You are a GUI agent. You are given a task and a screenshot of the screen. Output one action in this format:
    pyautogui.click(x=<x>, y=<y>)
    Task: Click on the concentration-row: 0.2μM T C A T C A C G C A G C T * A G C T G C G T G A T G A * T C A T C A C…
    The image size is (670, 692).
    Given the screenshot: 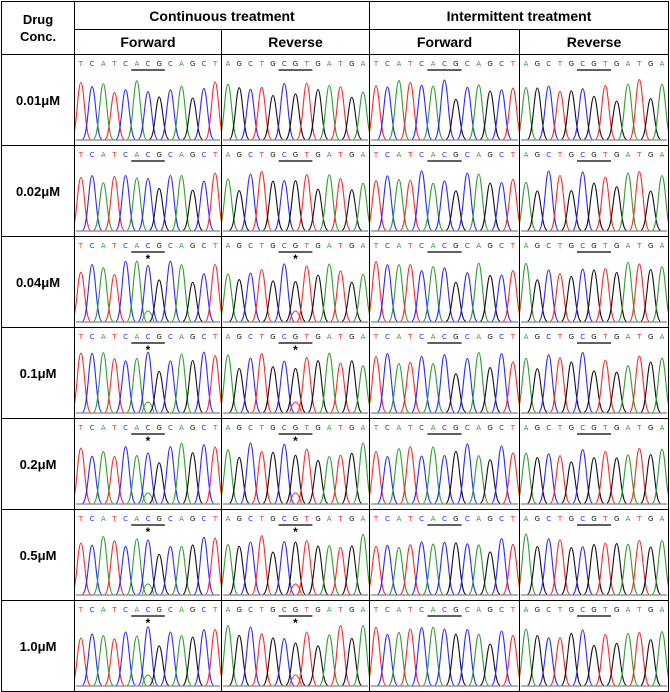 What is the action you would take?
    pyautogui.click(x=335, y=464)
    